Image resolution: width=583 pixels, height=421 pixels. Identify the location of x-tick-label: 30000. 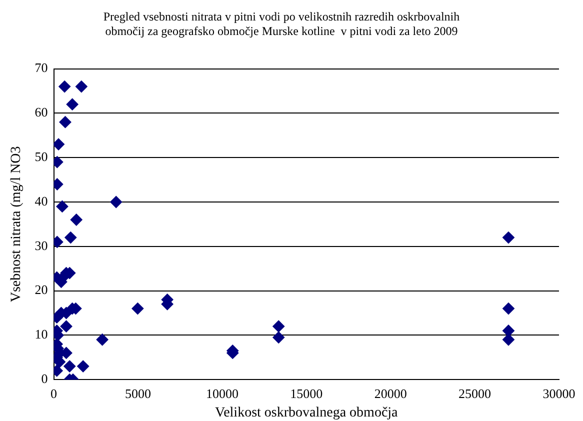
(559, 393).